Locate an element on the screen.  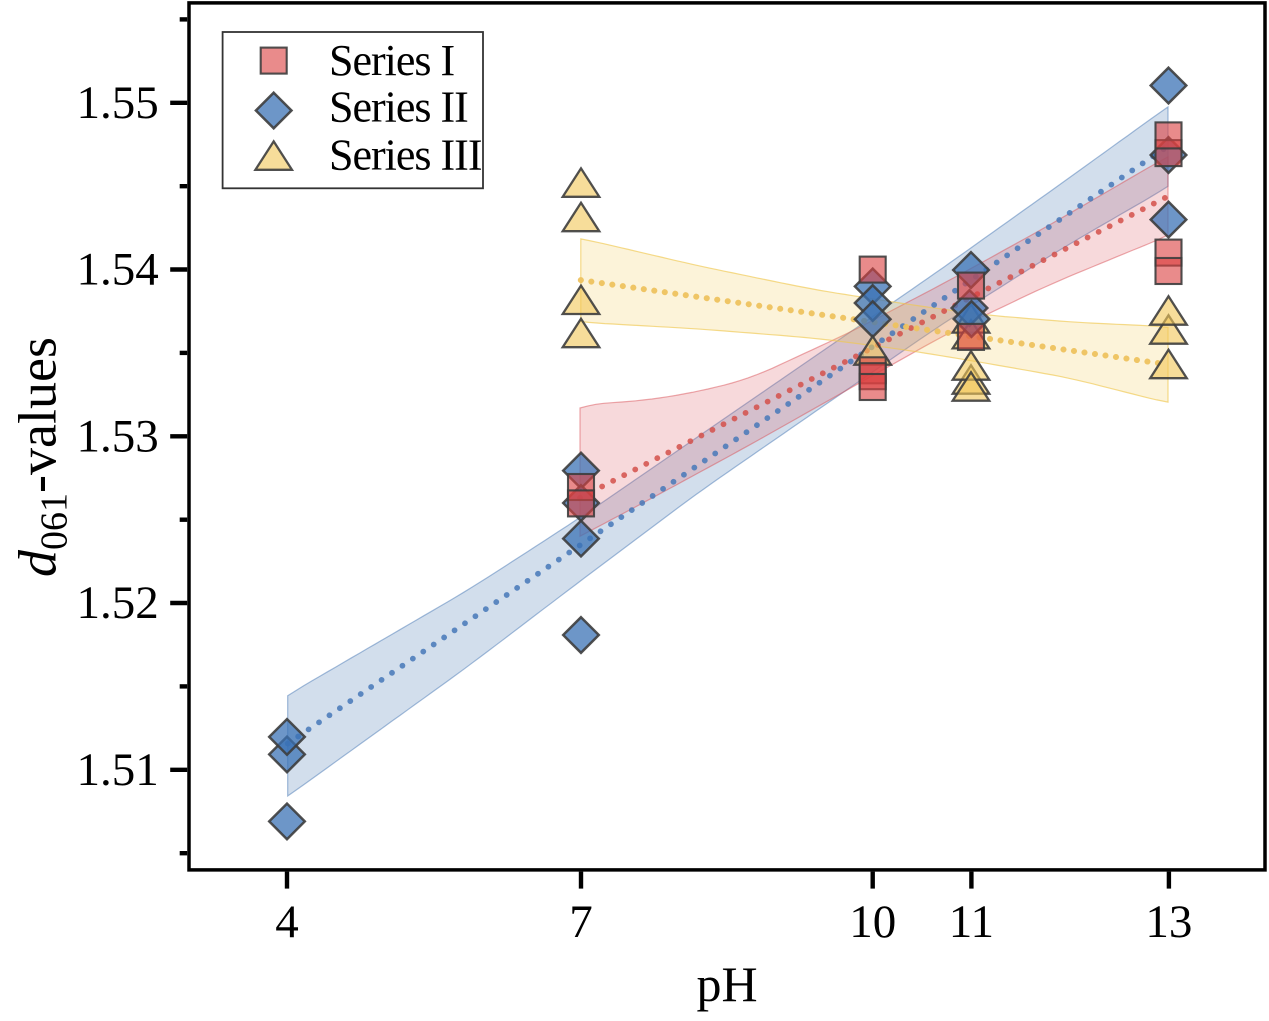
svg-text: Series III is located at coordinates (405, 155).